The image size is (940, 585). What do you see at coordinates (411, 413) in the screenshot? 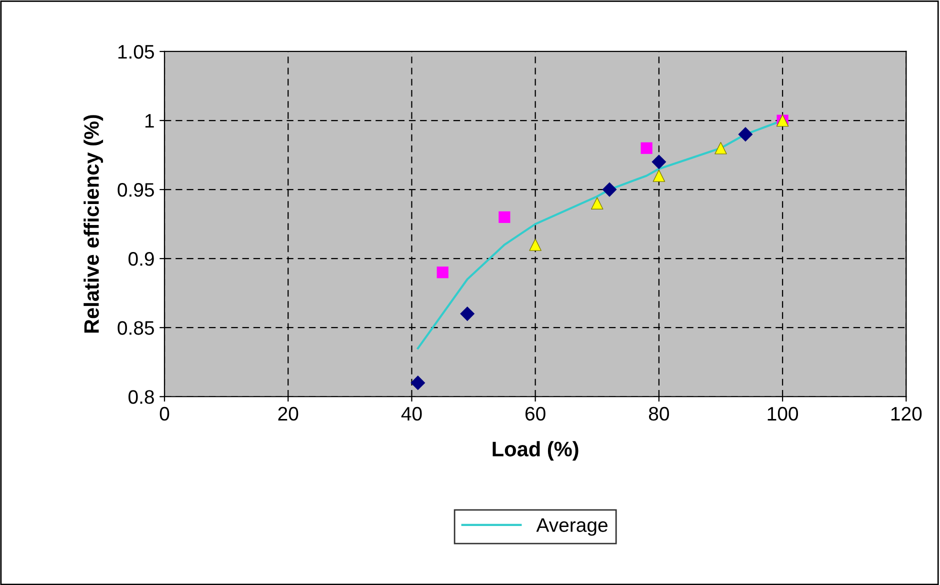
I see `x-tick-label: 40` at bounding box center [411, 413].